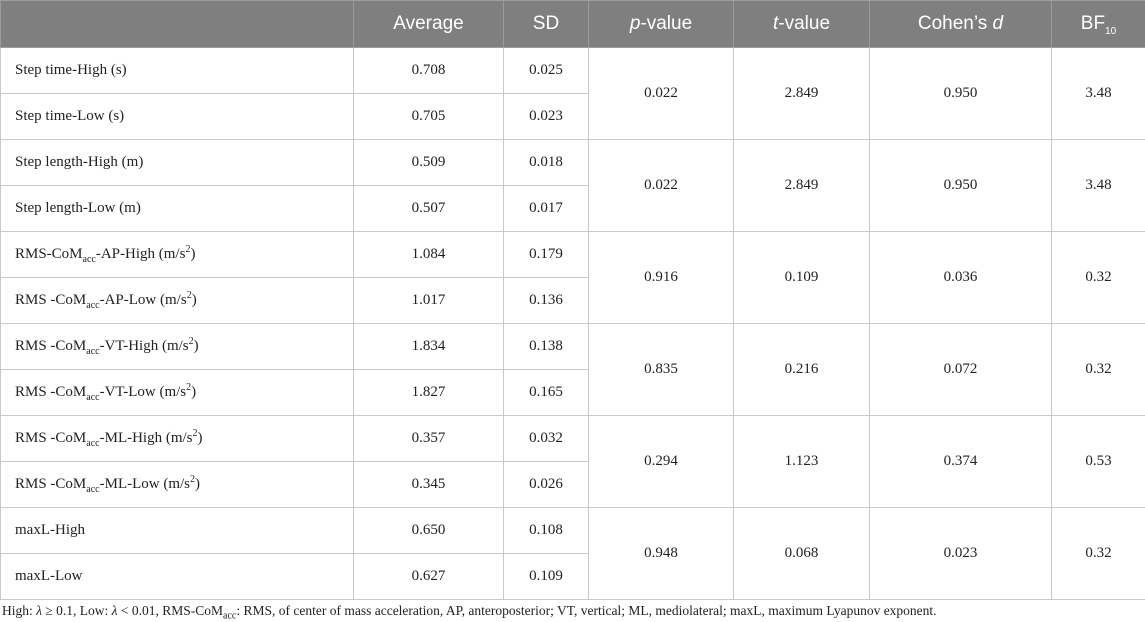  Describe the element at coordinates (546, 530) in the screenshot. I see `sd-value: 0.108` at that location.